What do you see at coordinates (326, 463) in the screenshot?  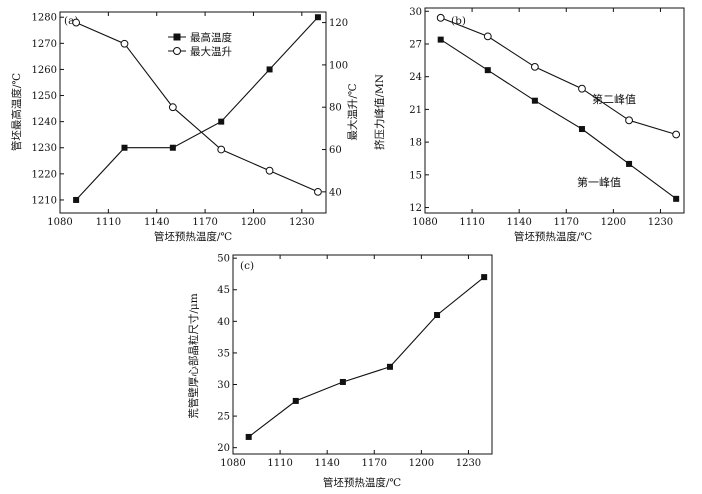 I see `panel-c-x-tick-label: 1140` at bounding box center [326, 463].